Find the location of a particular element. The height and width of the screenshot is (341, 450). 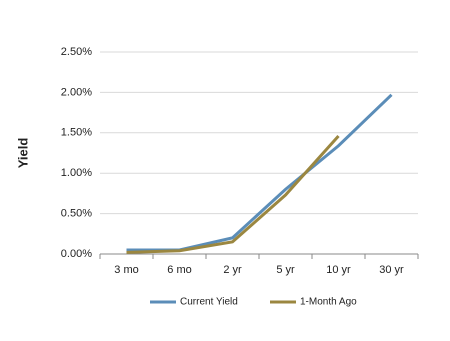

x-tick-label: 6 mo is located at coordinates (179, 270).